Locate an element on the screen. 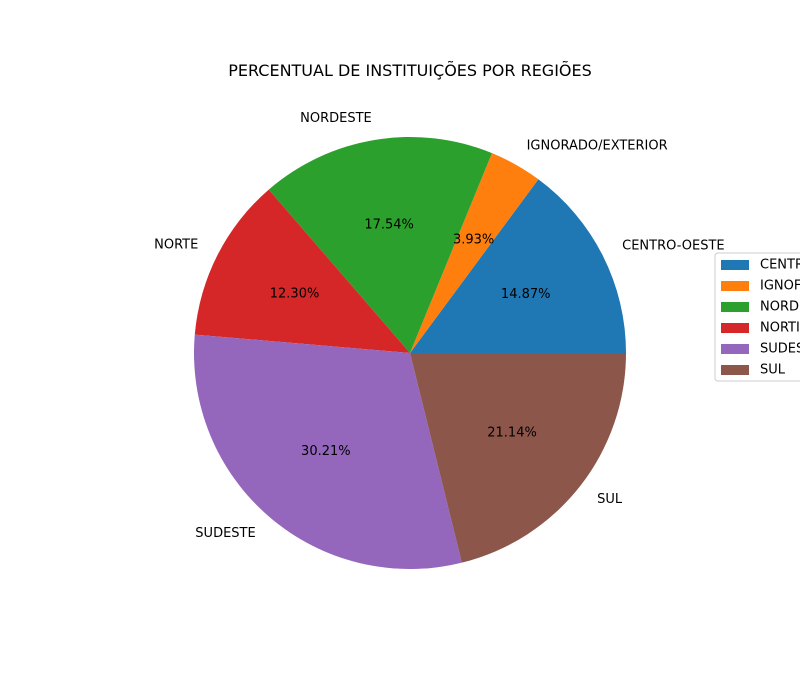 This screenshot has width=800, height=700. legend-swatch-norte is located at coordinates (735, 328).